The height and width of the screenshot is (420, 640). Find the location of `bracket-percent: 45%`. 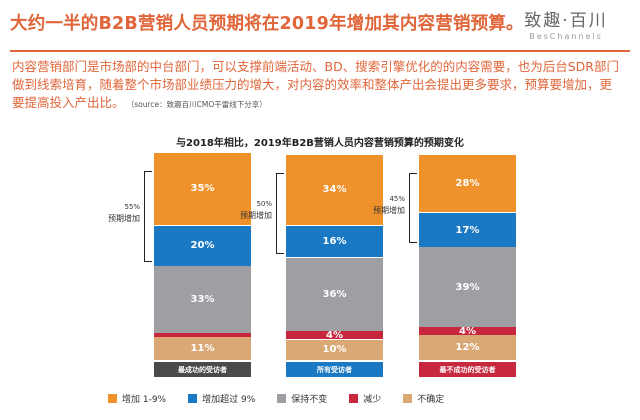

bracket-percent: 45% is located at coordinates (397, 199).